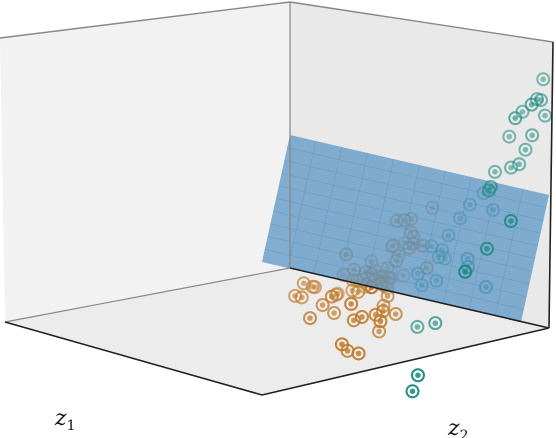  I want to click on edge-top-right, so click(421, 22).